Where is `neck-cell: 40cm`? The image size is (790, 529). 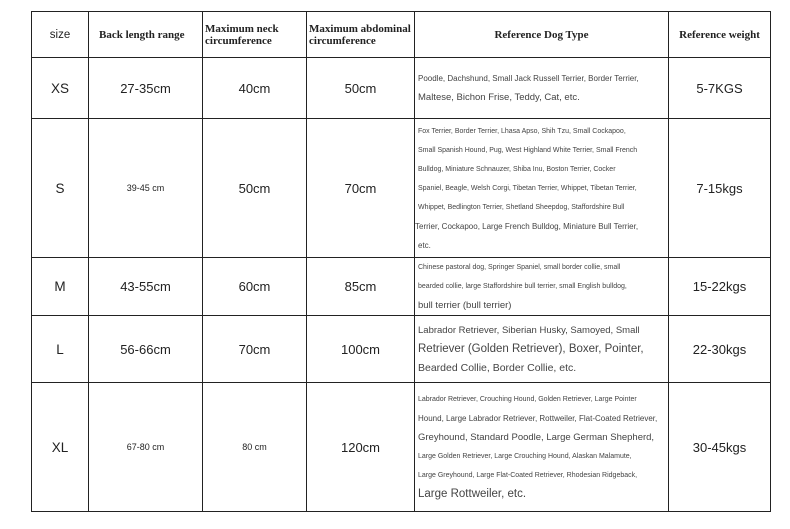 neck-cell: 40cm is located at coordinates (254, 88).